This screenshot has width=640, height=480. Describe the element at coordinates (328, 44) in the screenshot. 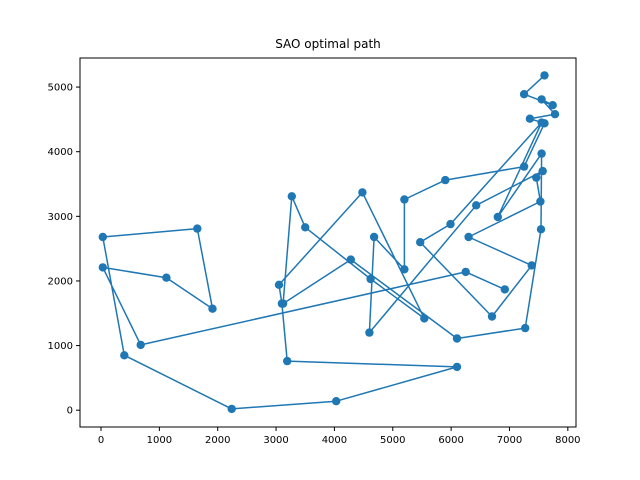

I see `chart-title: SAO optimal path` at that location.